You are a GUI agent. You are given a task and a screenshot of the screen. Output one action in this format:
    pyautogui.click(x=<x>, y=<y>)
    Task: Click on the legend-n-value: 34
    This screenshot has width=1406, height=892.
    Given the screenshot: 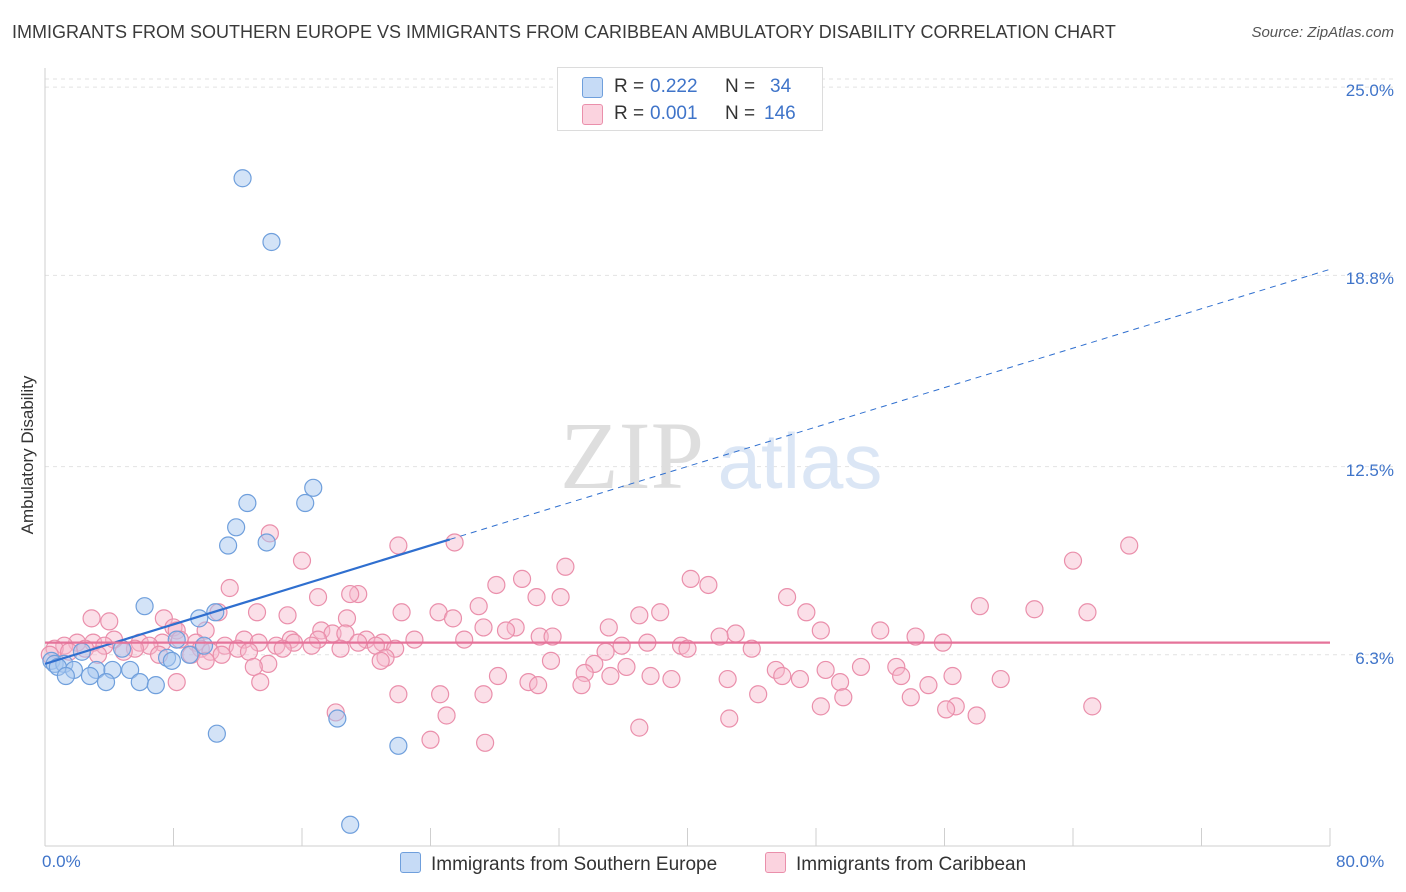 What is the action you would take?
    pyautogui.click(x=781, y=86)
    